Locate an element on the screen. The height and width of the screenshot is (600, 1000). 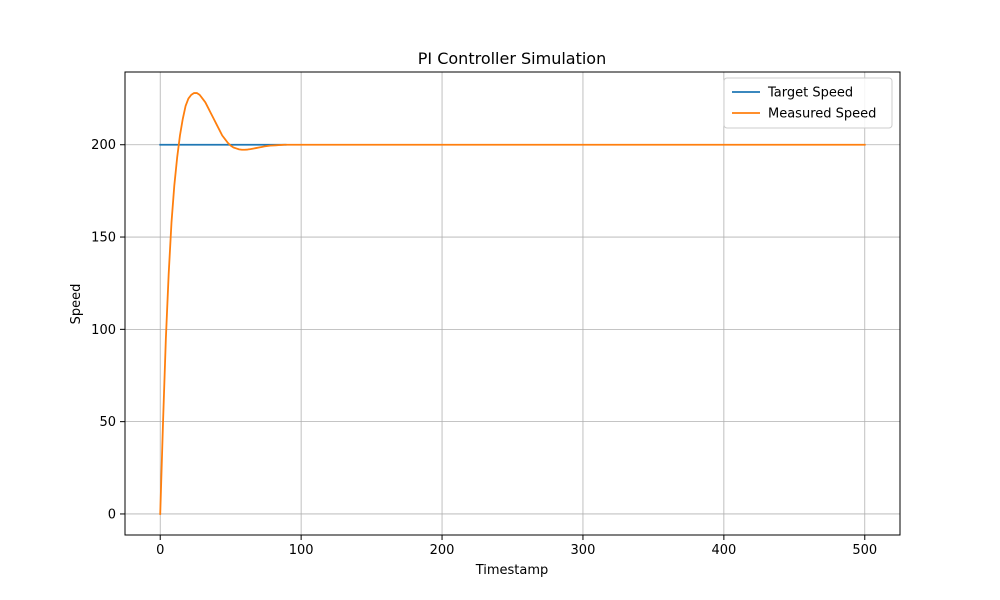
legend-entry-label: Target Speed is located at coordinates (810, 93).